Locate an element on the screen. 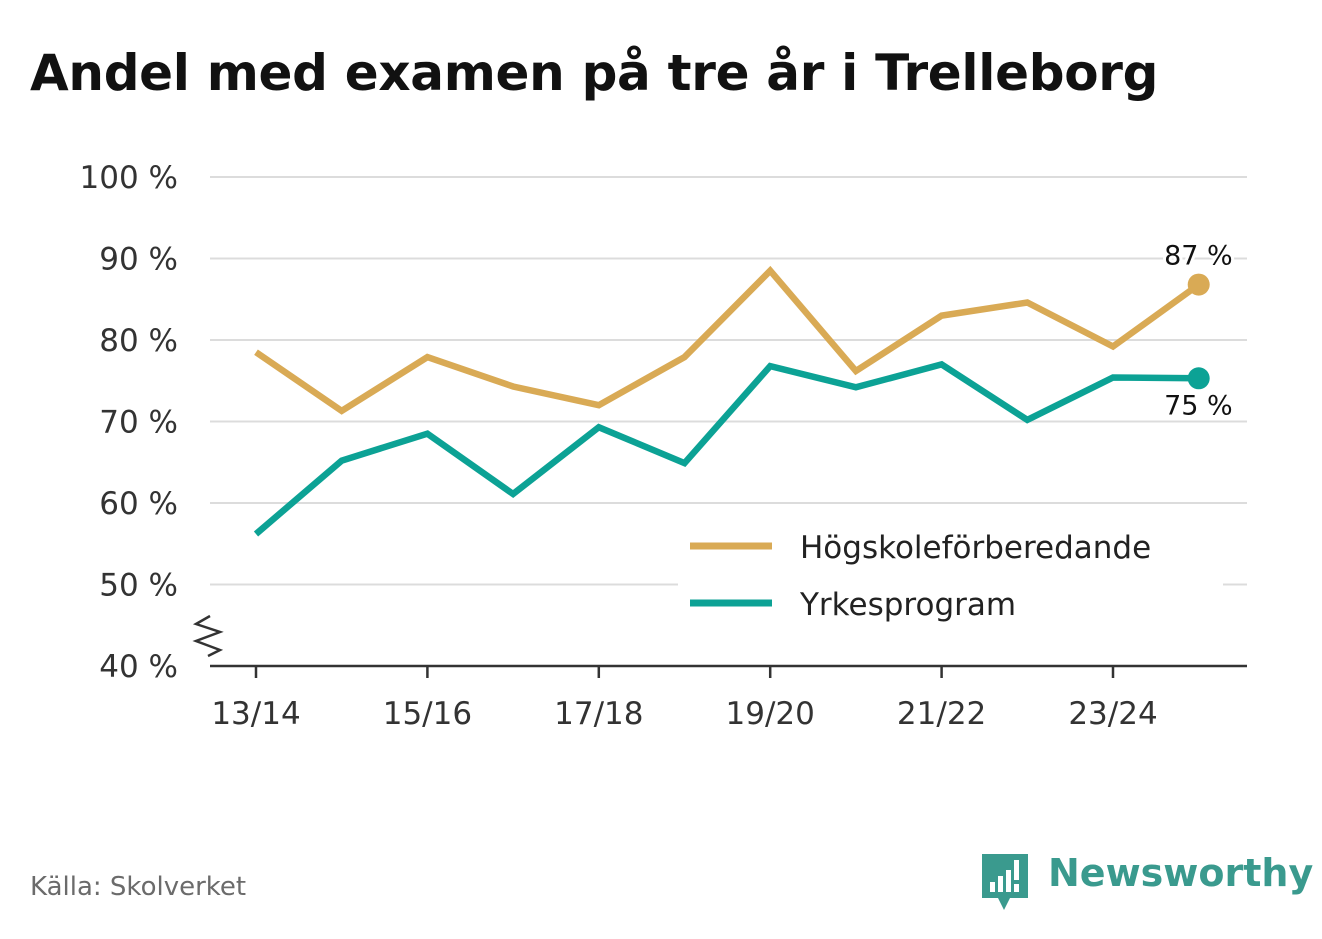 This screenshot has height=939, width=1322. x-axis-ticks: 13/14 15/16 17/18 19/20 21/22 23/24 is located at coordinates (684, 699).